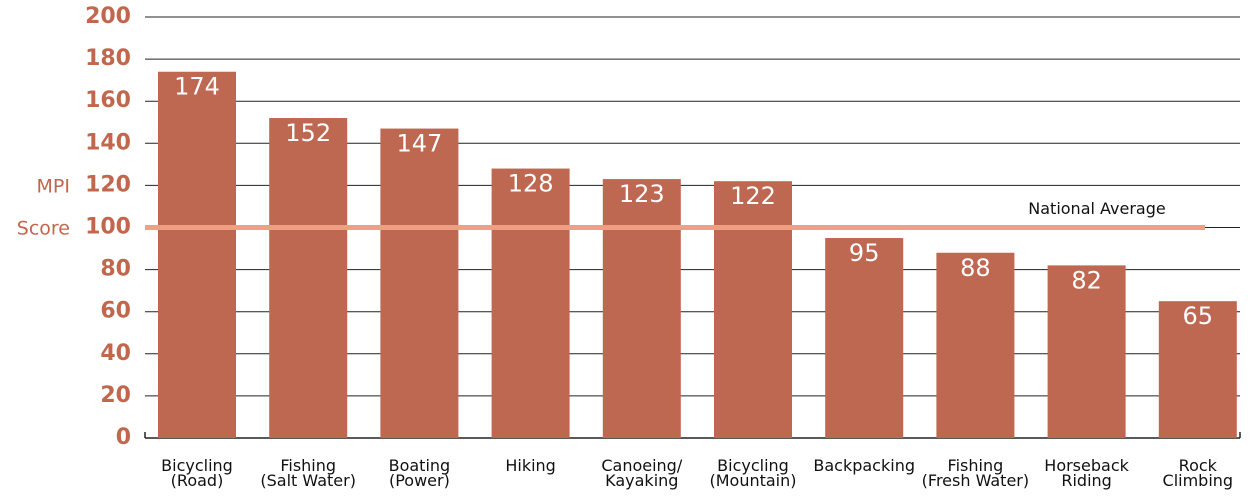 This screenshot has width=1253, height=501. I want to click on y-tick-label: 120, so click(108, 184).